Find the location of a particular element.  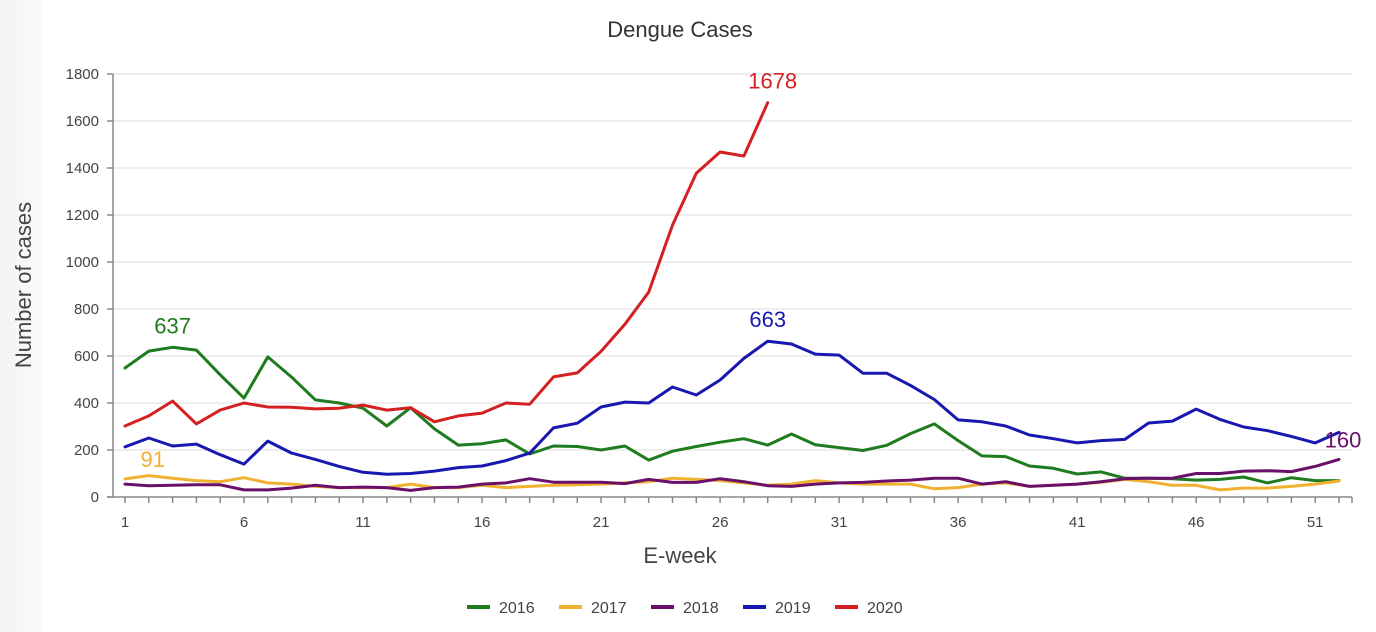

y-tick-label: 1600 is located at coordinates (82, 121).